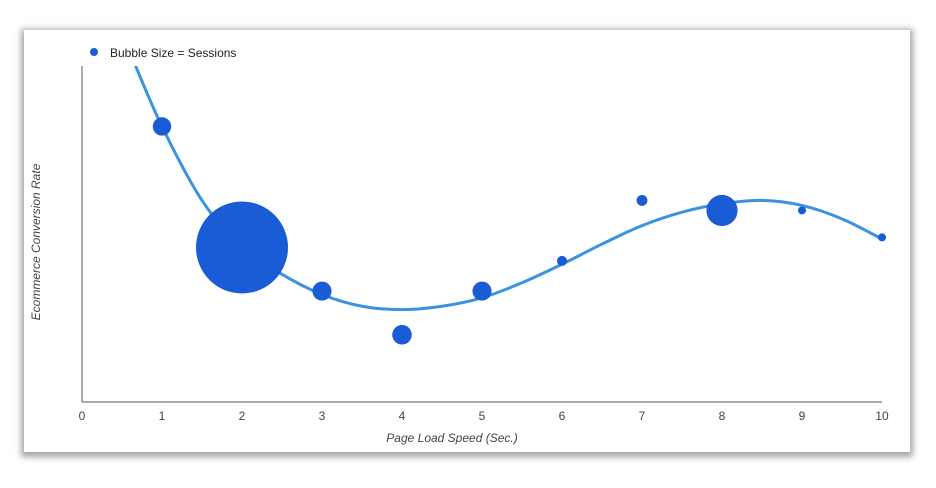 The height and width of the screenshot is (488, 936). I want to click on x-tick-label-7: 7, so click(642, 416).